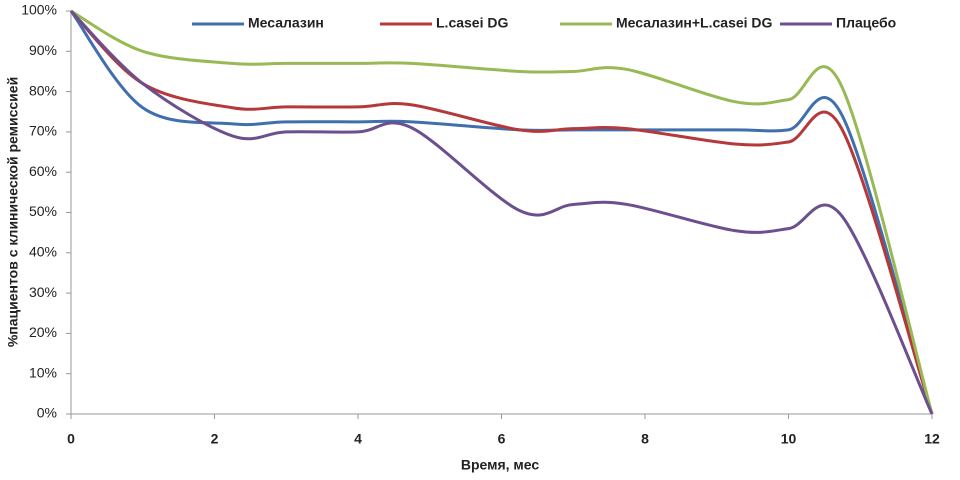  What do you see at coordinates (932, 439) in the screenshot?
I see `x-tick-label: 12` at bounding box center [932, 439].